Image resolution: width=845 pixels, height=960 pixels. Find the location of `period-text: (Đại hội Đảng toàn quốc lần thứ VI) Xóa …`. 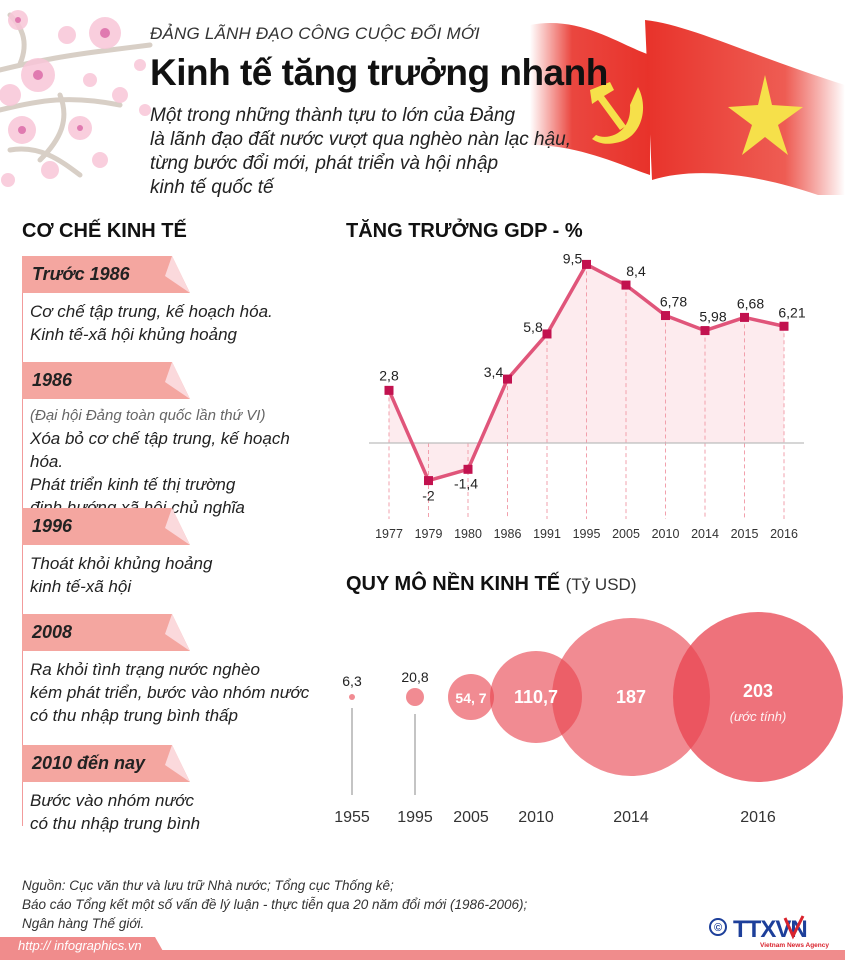

period-text: (Đại hội Đảng toàn quốc lần thứ VI) Xóa … is located at coordinates (160, 462).